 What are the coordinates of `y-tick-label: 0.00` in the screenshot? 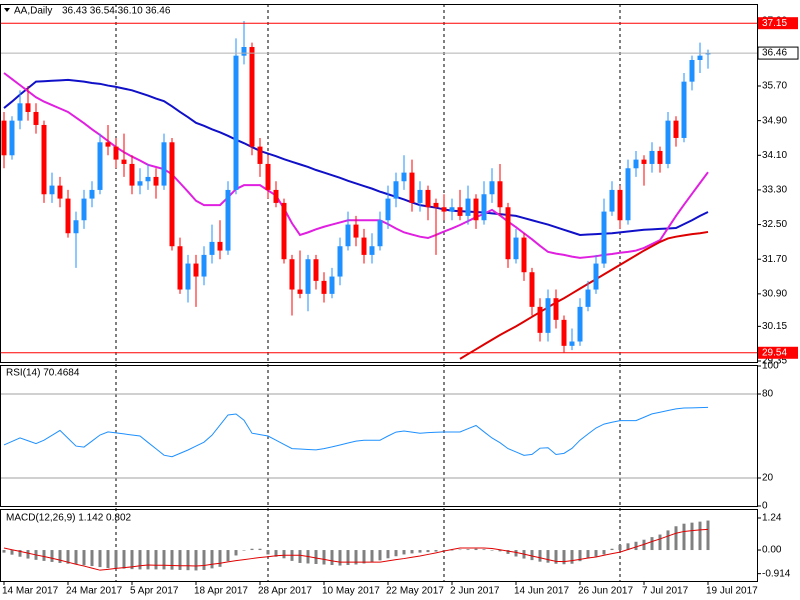 It's located at (772, 550).